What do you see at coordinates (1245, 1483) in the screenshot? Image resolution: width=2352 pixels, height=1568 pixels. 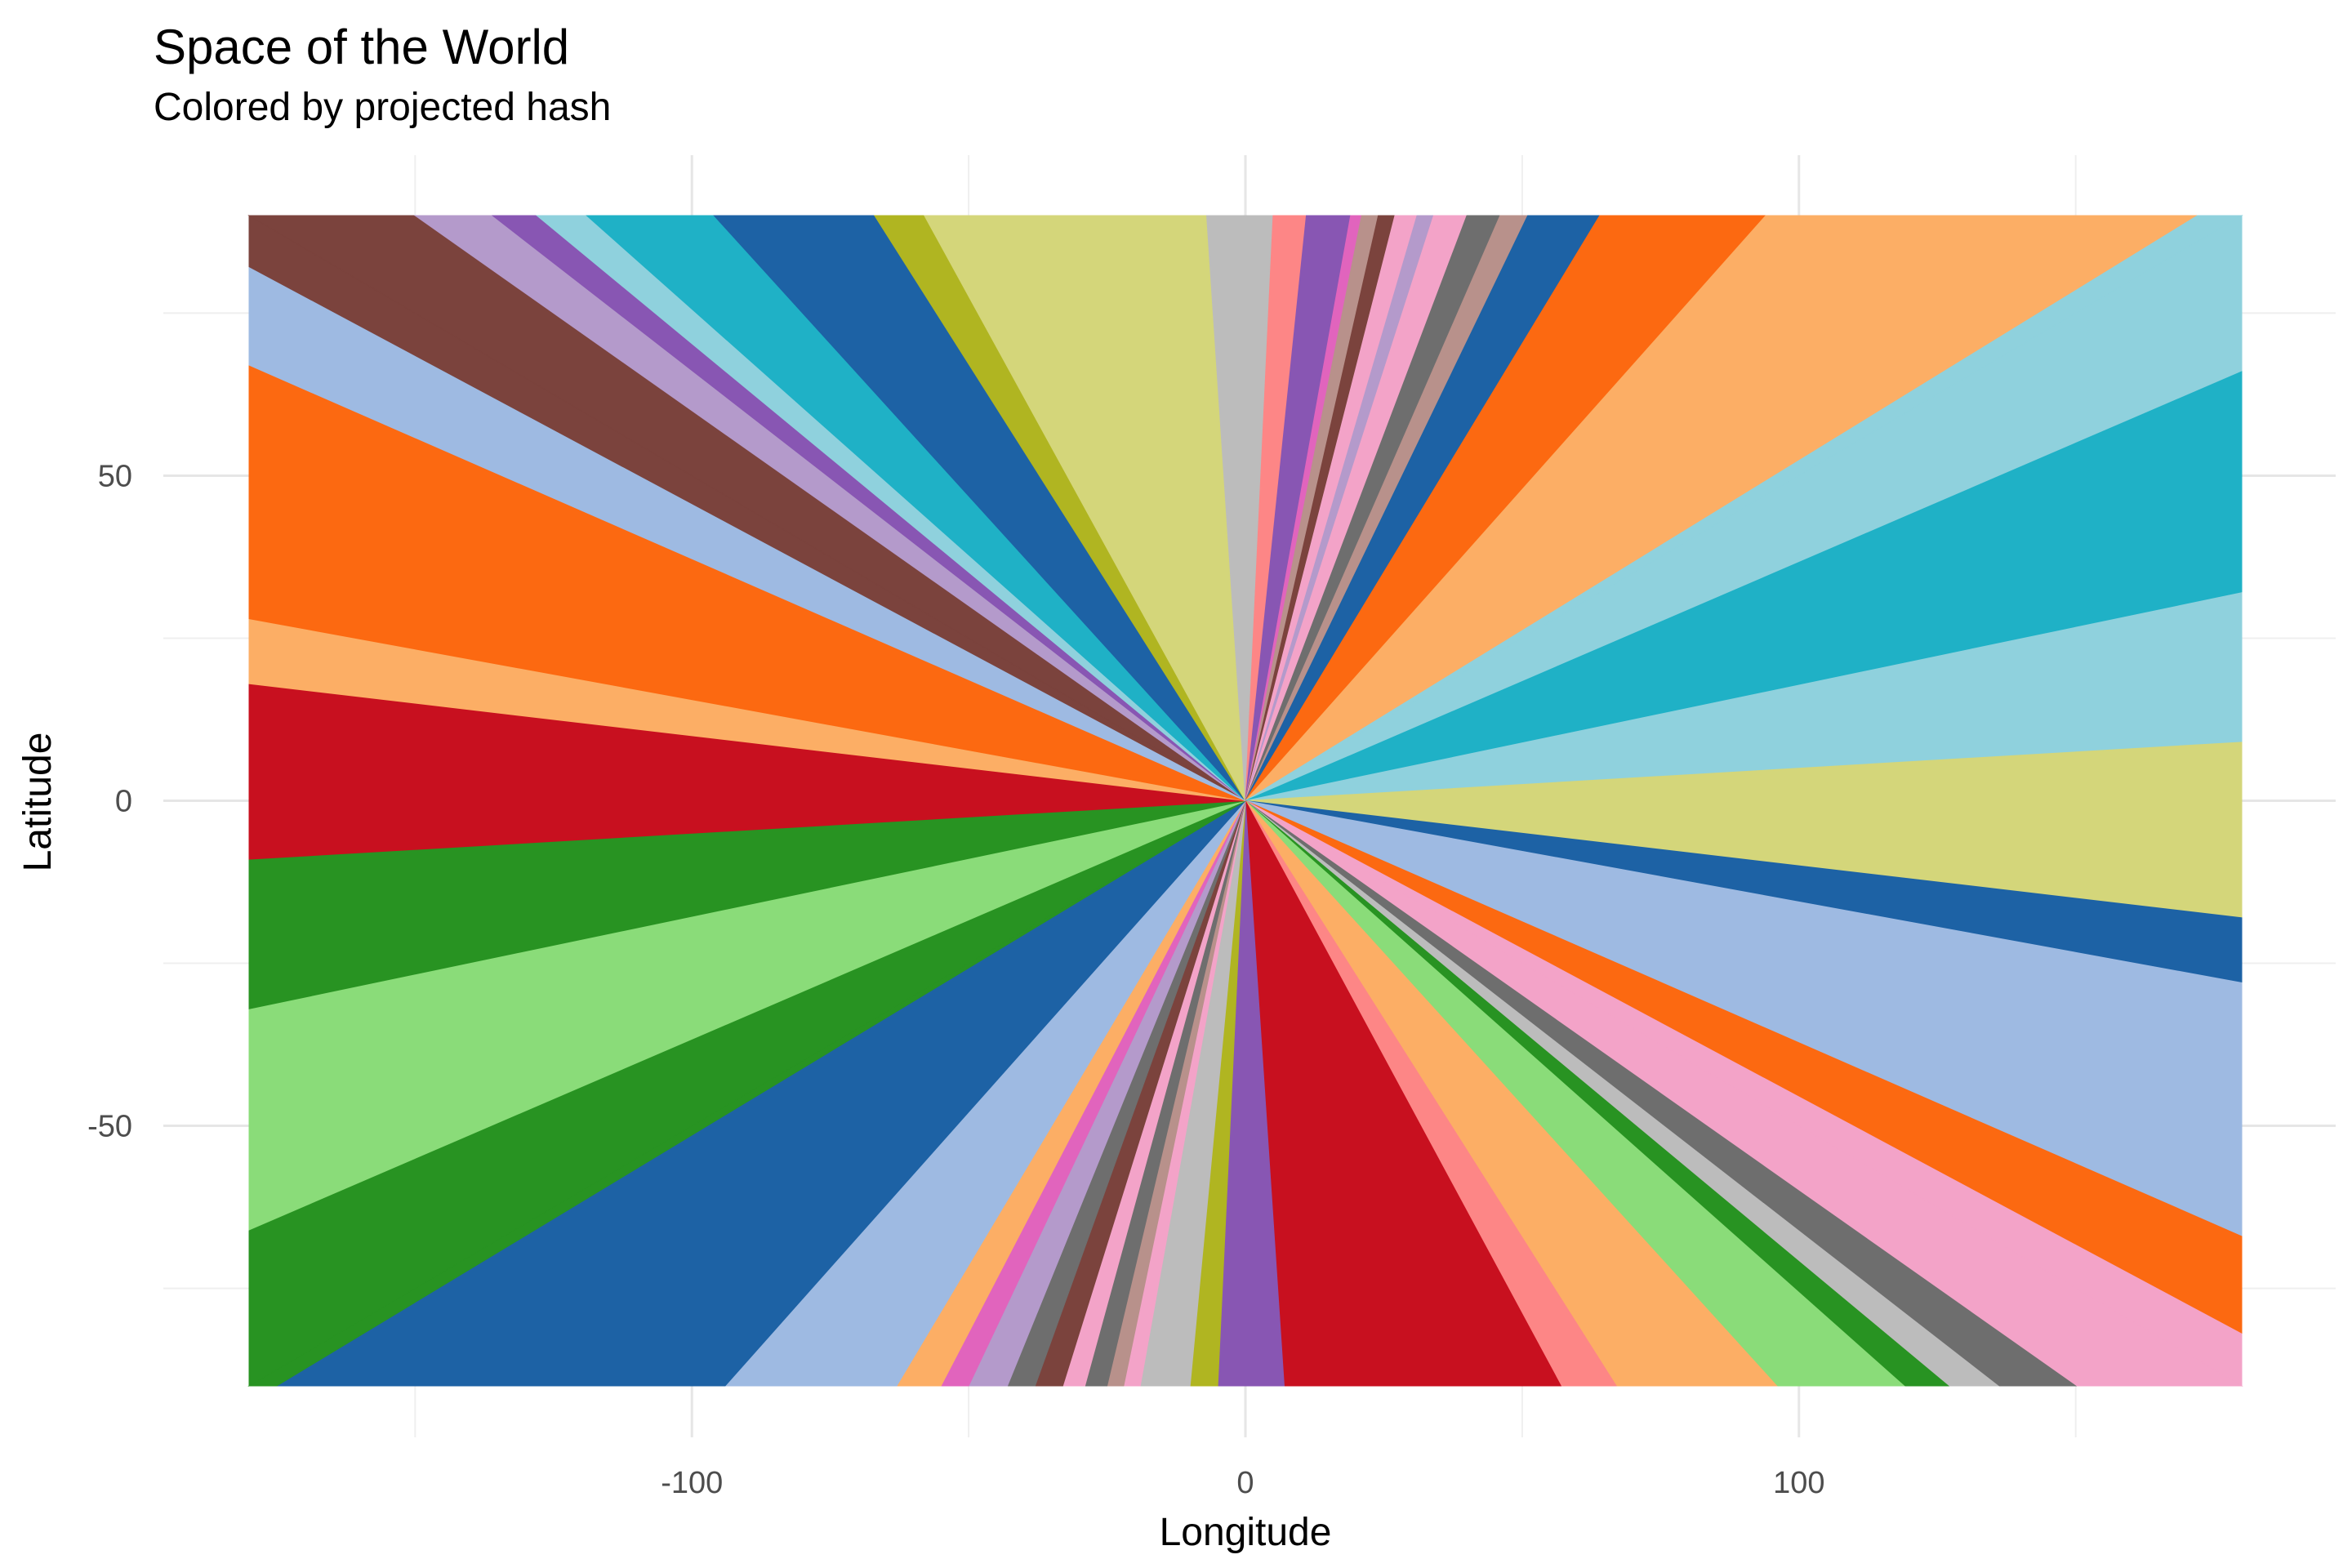 I see `x-tick-label: 0` at bounding box center [1245, 1483].